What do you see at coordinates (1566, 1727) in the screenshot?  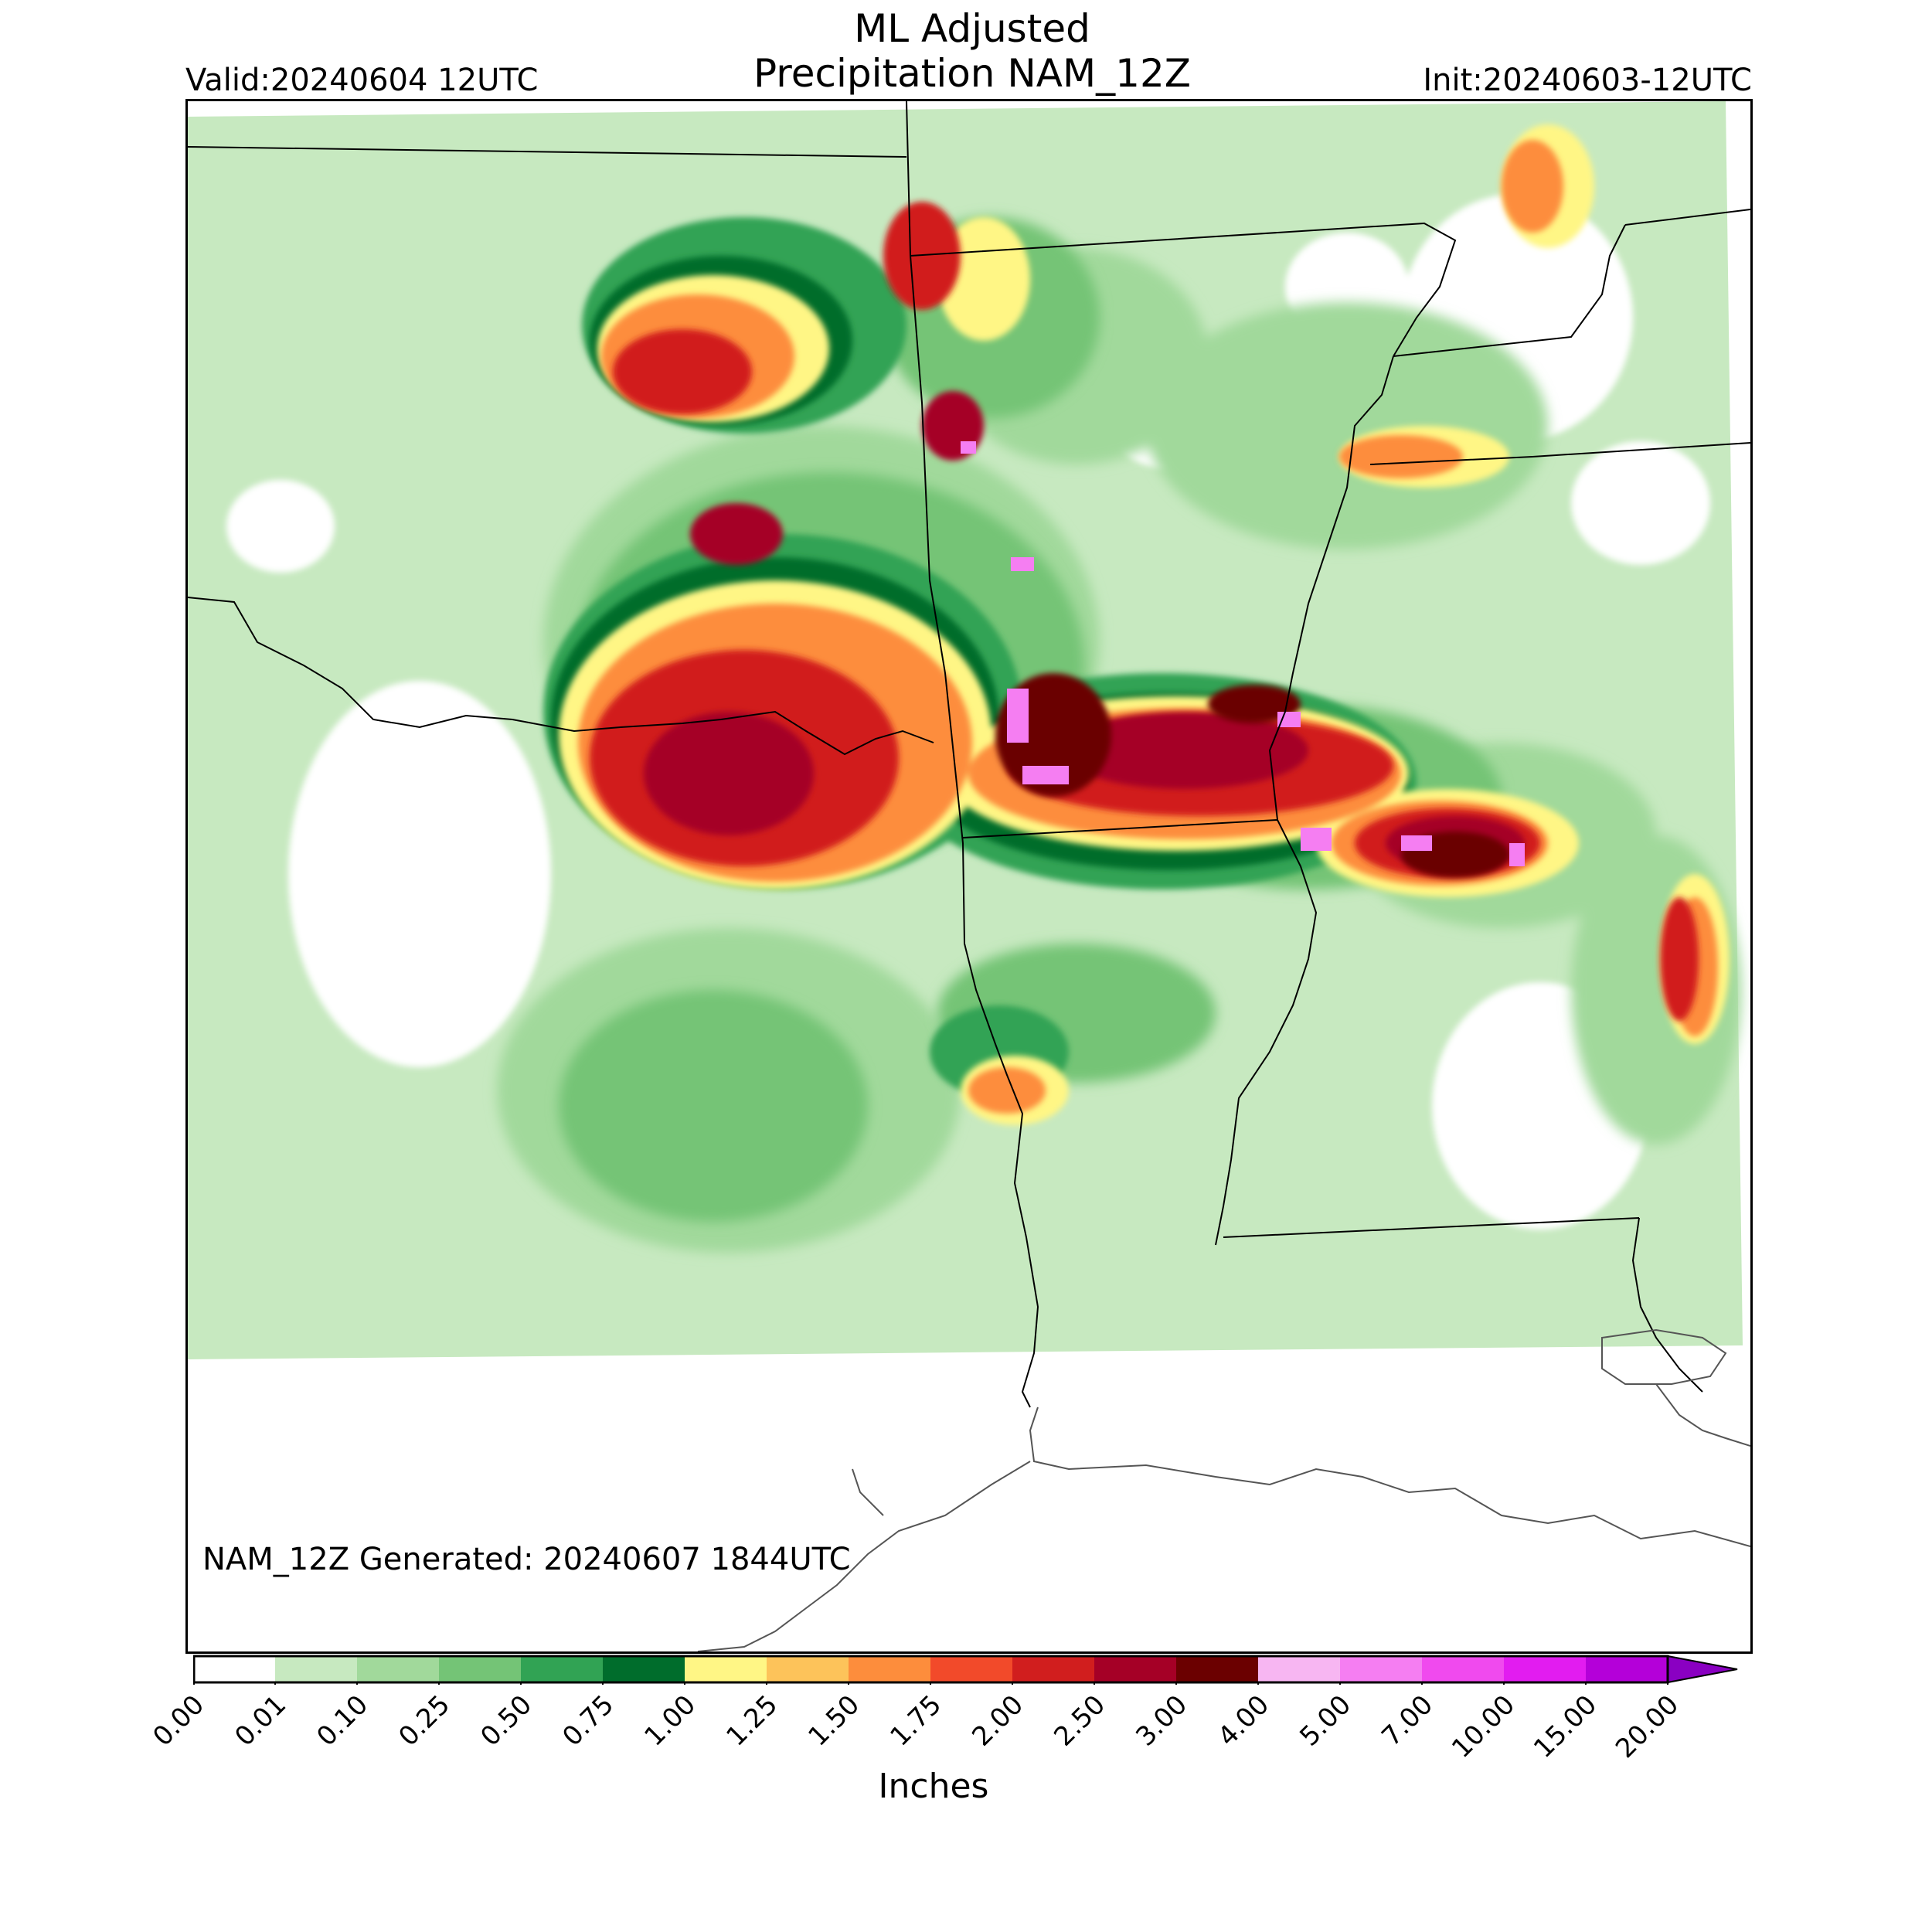 I see `colorbar-tick-label: 15.00` at bounding box center [1566, 1727].